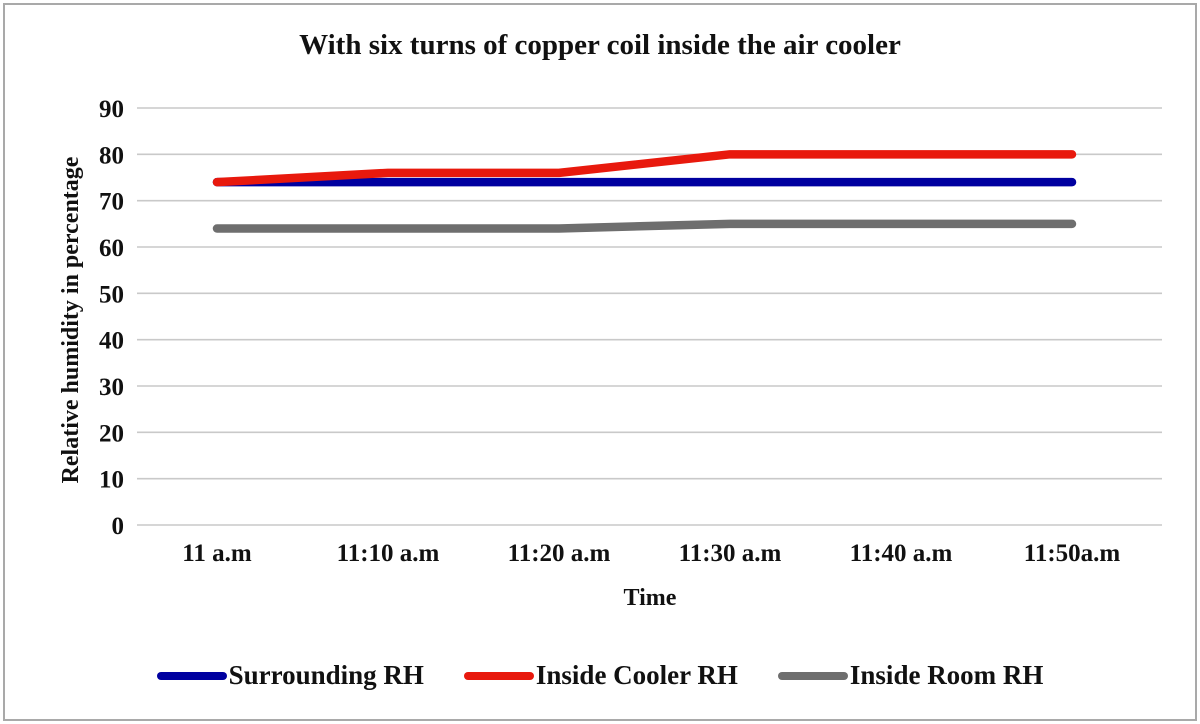 This screenshot has height=724, width=1200. I want to click on x-tick-label: 11:40 a.m, so click(901, 553).